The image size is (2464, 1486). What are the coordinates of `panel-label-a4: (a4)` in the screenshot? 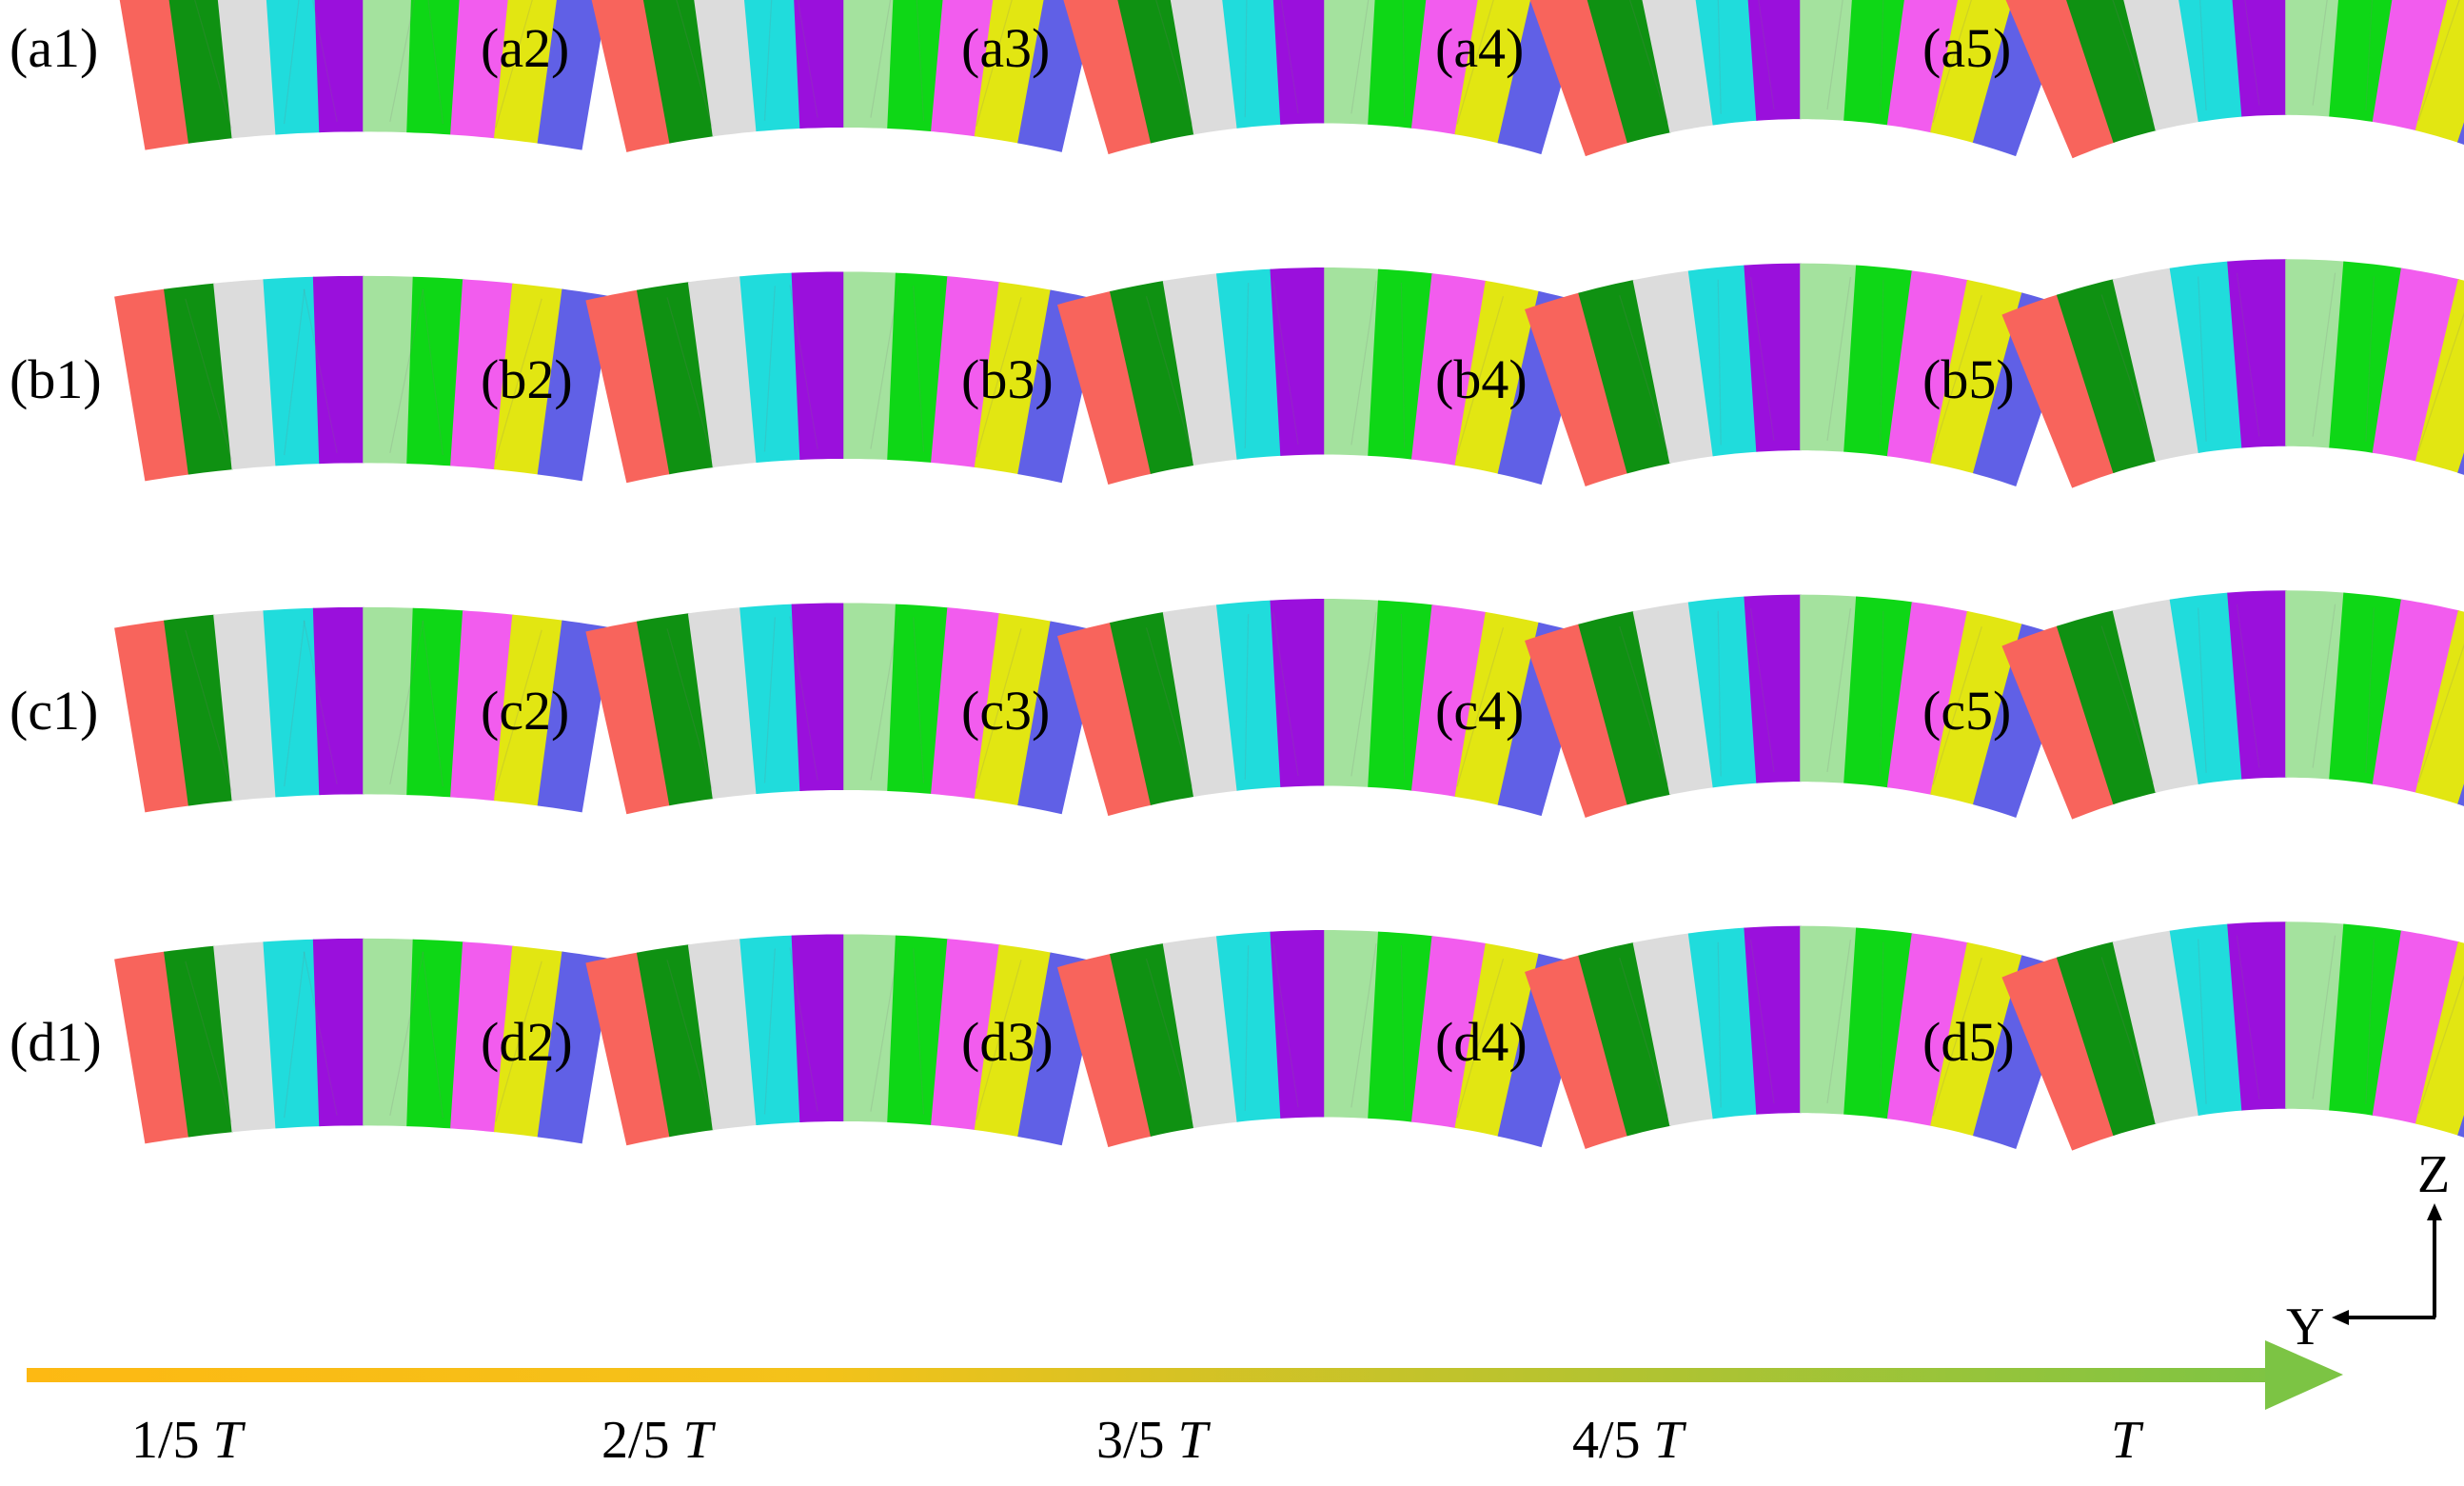 It's located at (1479, 49).